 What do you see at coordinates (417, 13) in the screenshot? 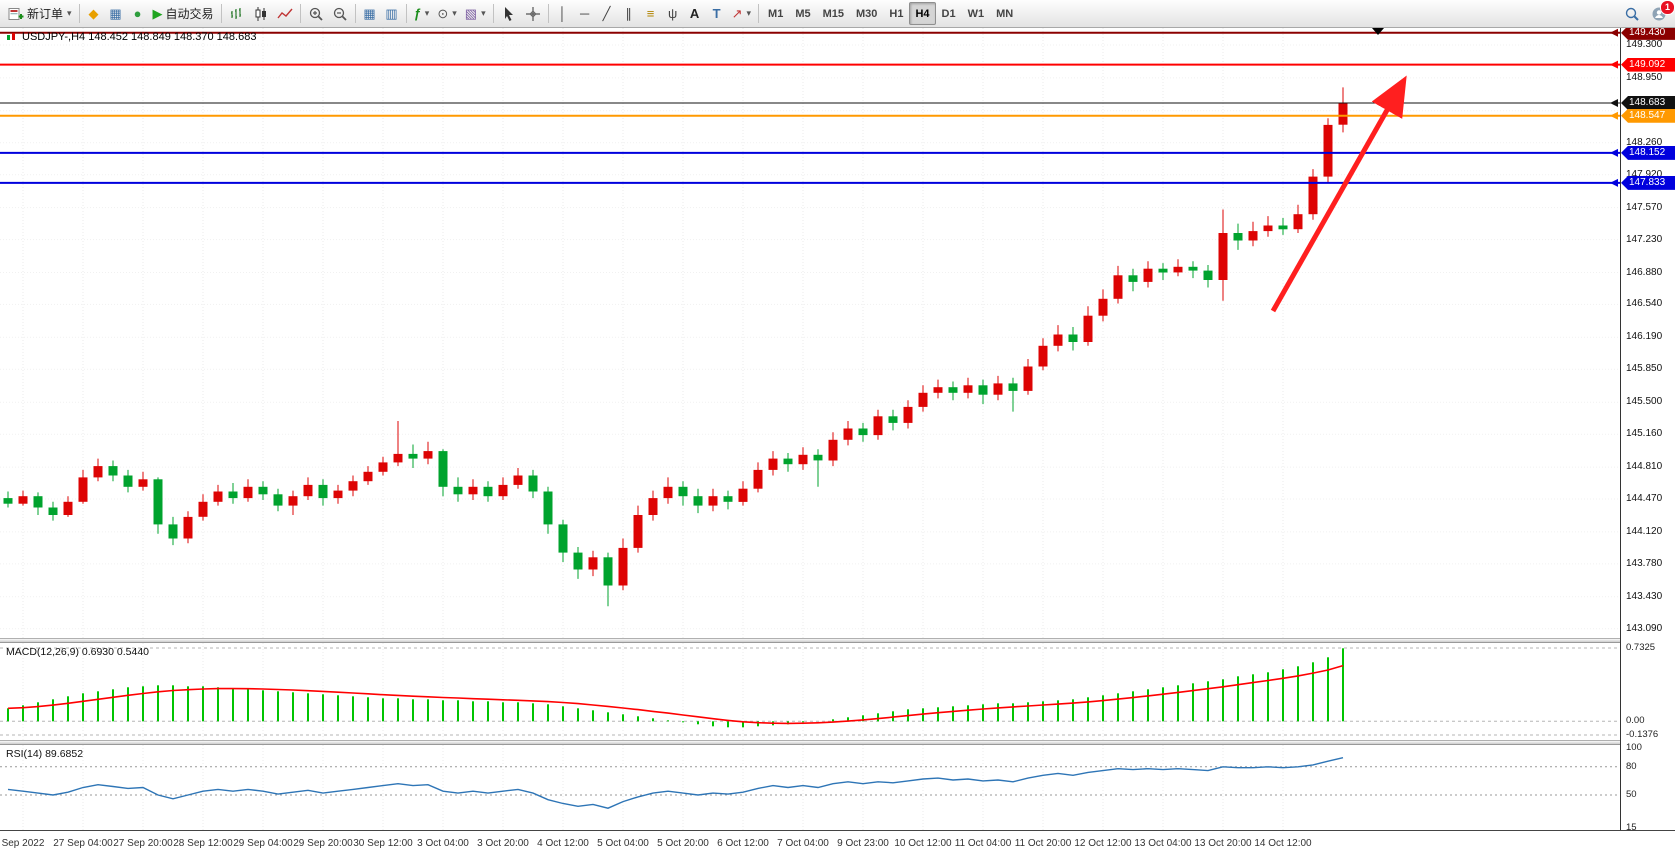
I see `indicators-icon: ƒ` at bounding box center [417, 13].